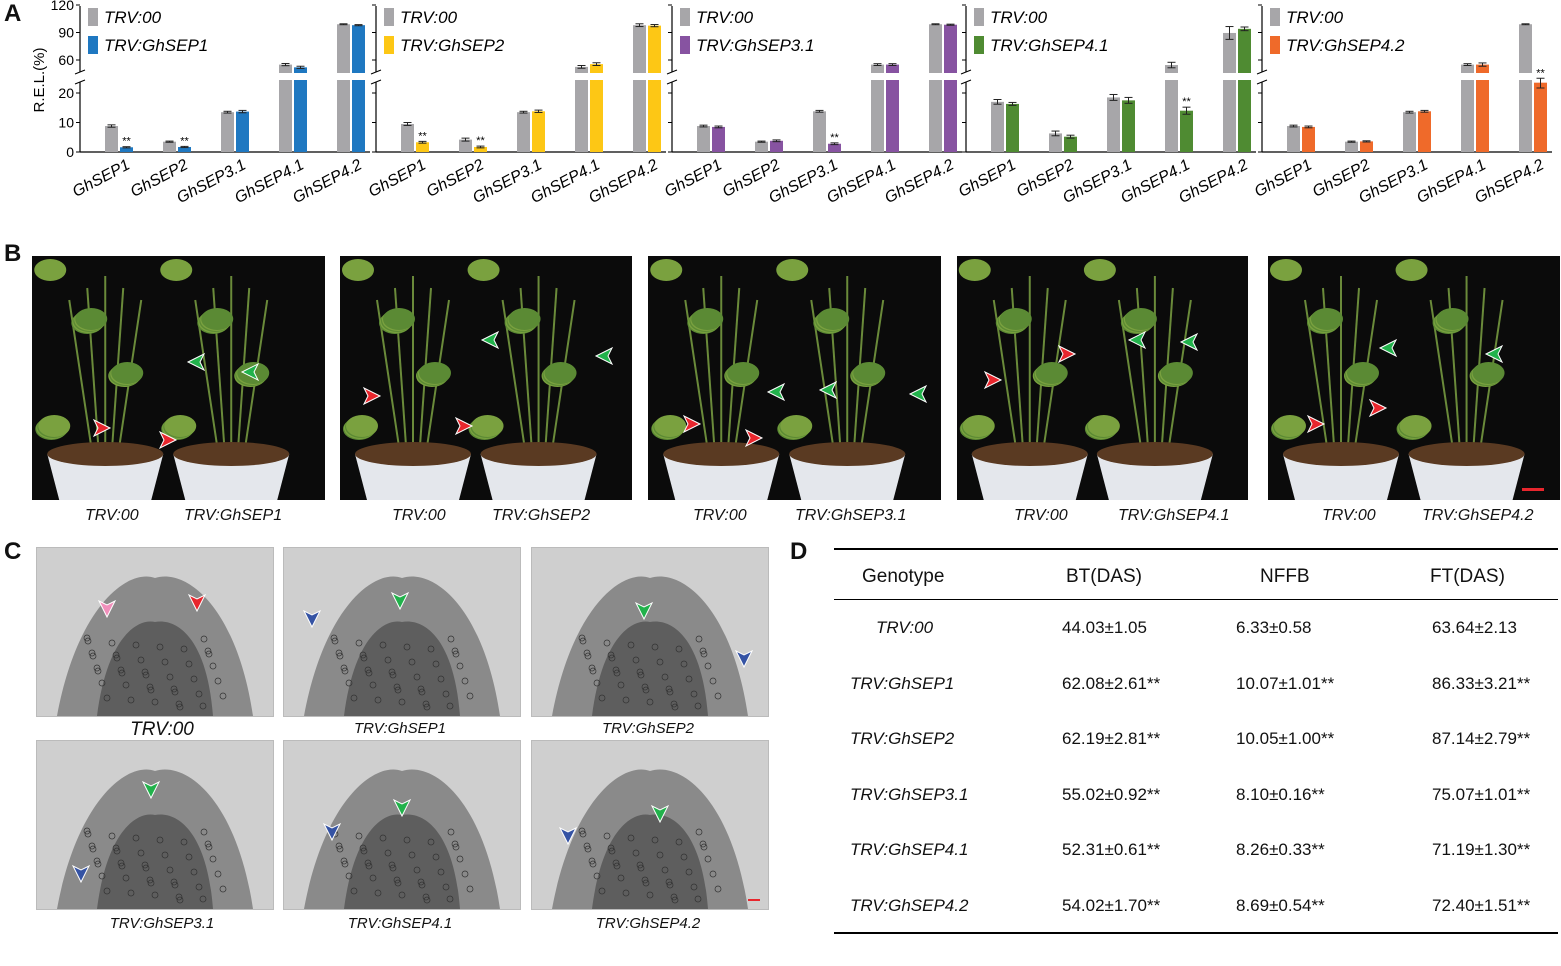 Image resolution: width=1561 pixels, height=966 pixels. What do you see at coordinates (909, 849) in the screenshot?
I see `table-cell-genotype: TRV:GhSEP4.1` at bounding box center [909, 849].